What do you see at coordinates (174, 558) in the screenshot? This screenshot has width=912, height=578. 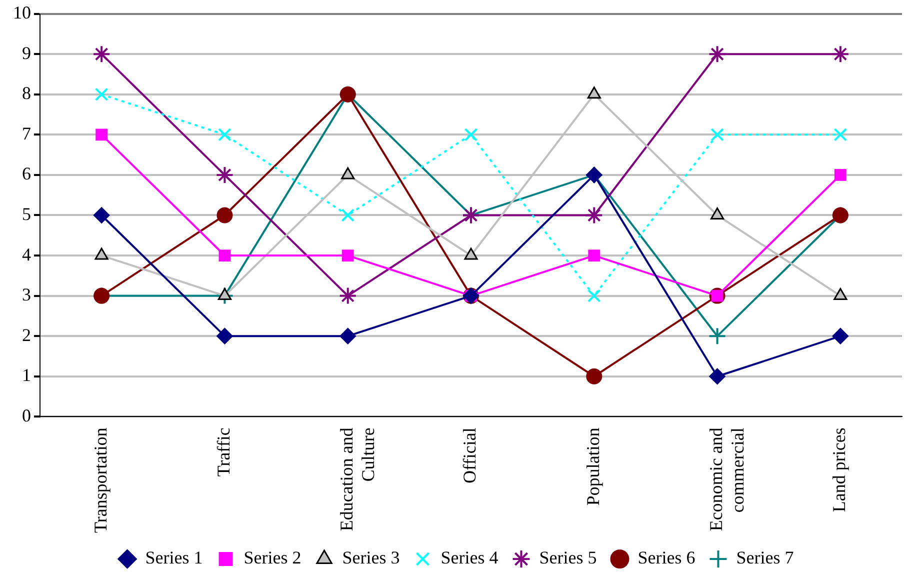 I see `legend-label: Series 1` at bounding box center [174, 558].